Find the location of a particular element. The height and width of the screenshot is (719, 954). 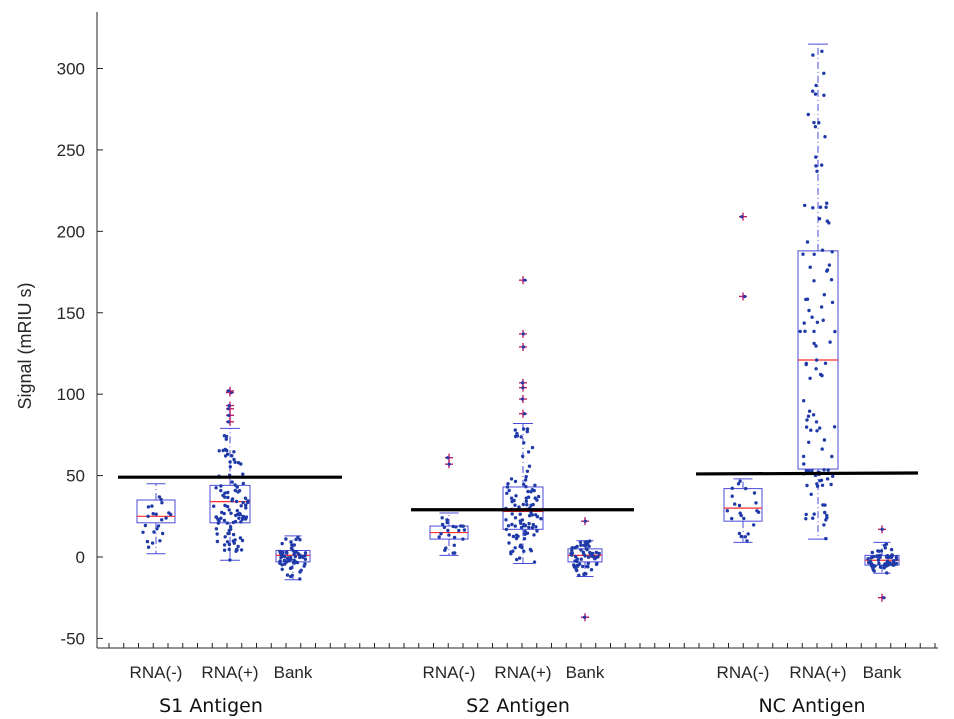

y-tick-label: 300 is located at coordinates (71, 69).